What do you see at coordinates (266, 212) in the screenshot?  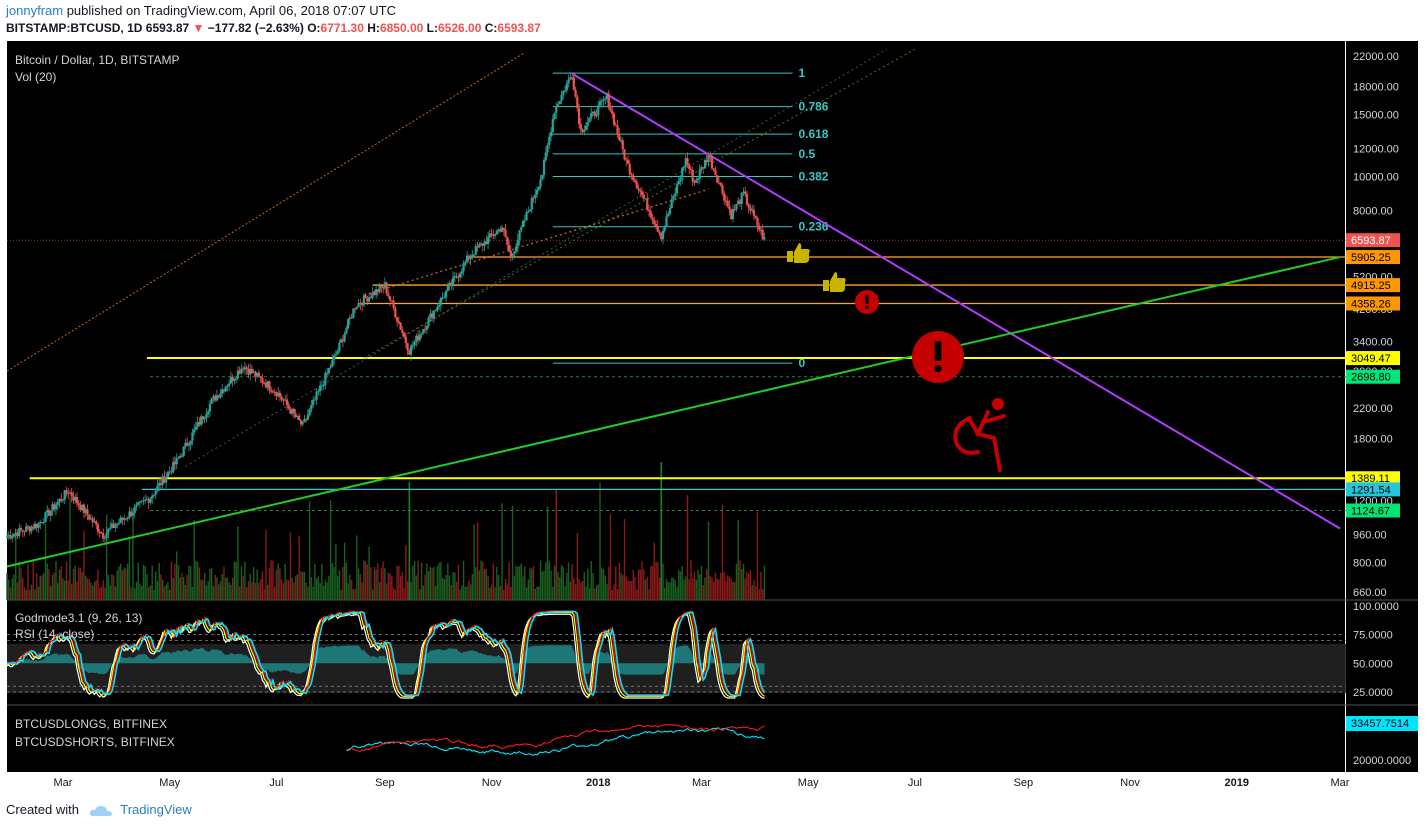 I see `upper-channel-line` at bounding box center [266, 212].